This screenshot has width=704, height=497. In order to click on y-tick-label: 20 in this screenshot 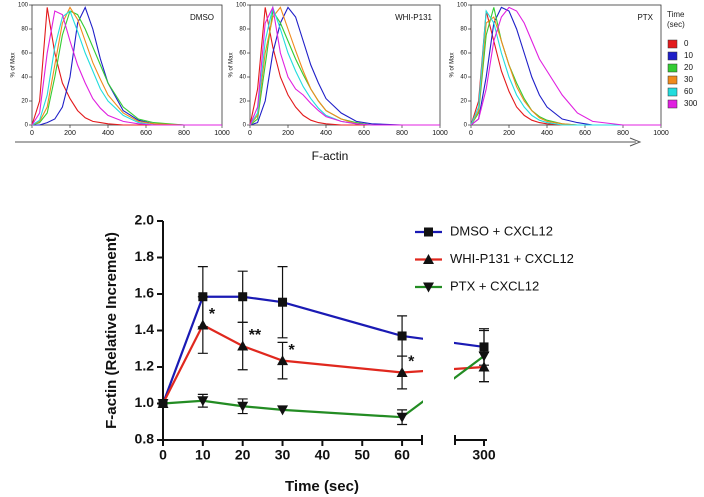, I will do `click(24, 102)`.